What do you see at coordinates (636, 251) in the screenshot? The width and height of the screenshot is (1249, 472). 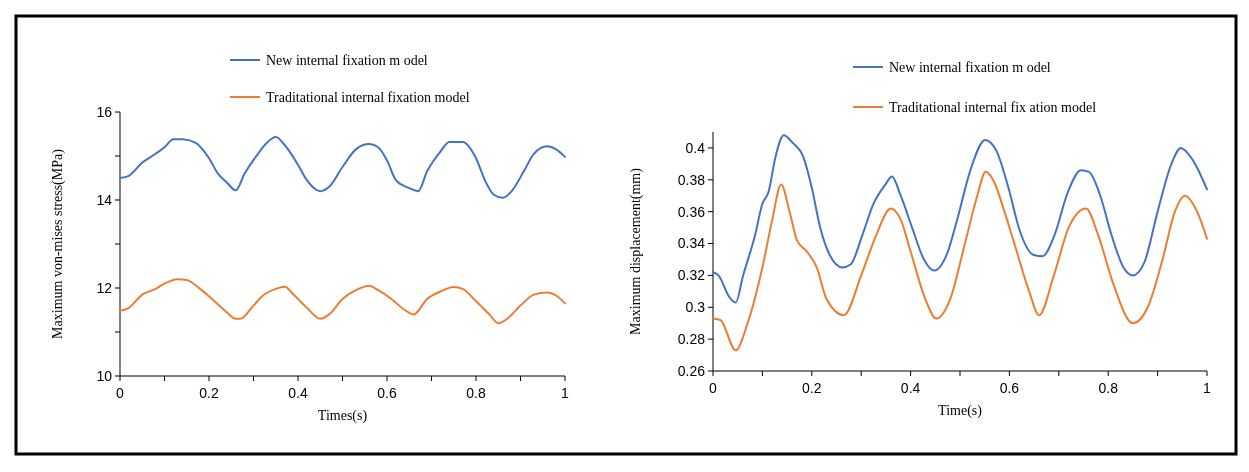 I see `y-axis-title: Maximum displacement(mm)` at bounding box center [636, 251].